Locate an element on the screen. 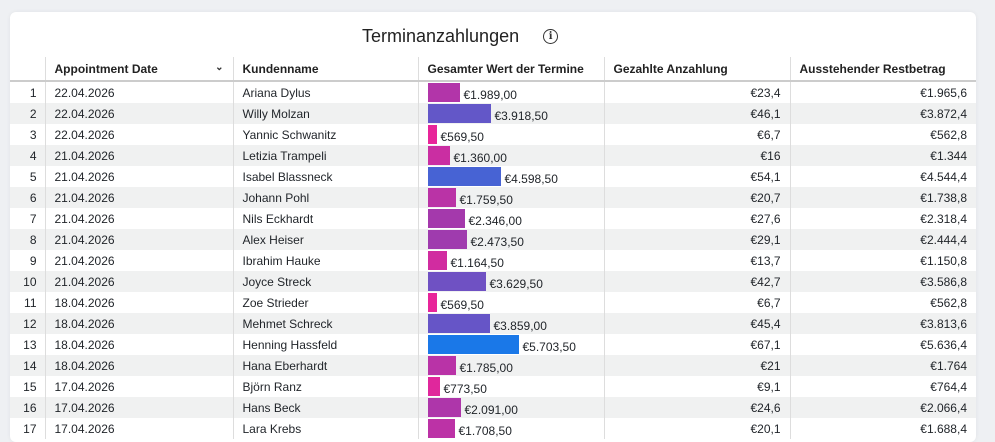 The width and height of the screenshot is (995, 442). total-value-label: €1.989,00 is located at coordinates (490, 95).